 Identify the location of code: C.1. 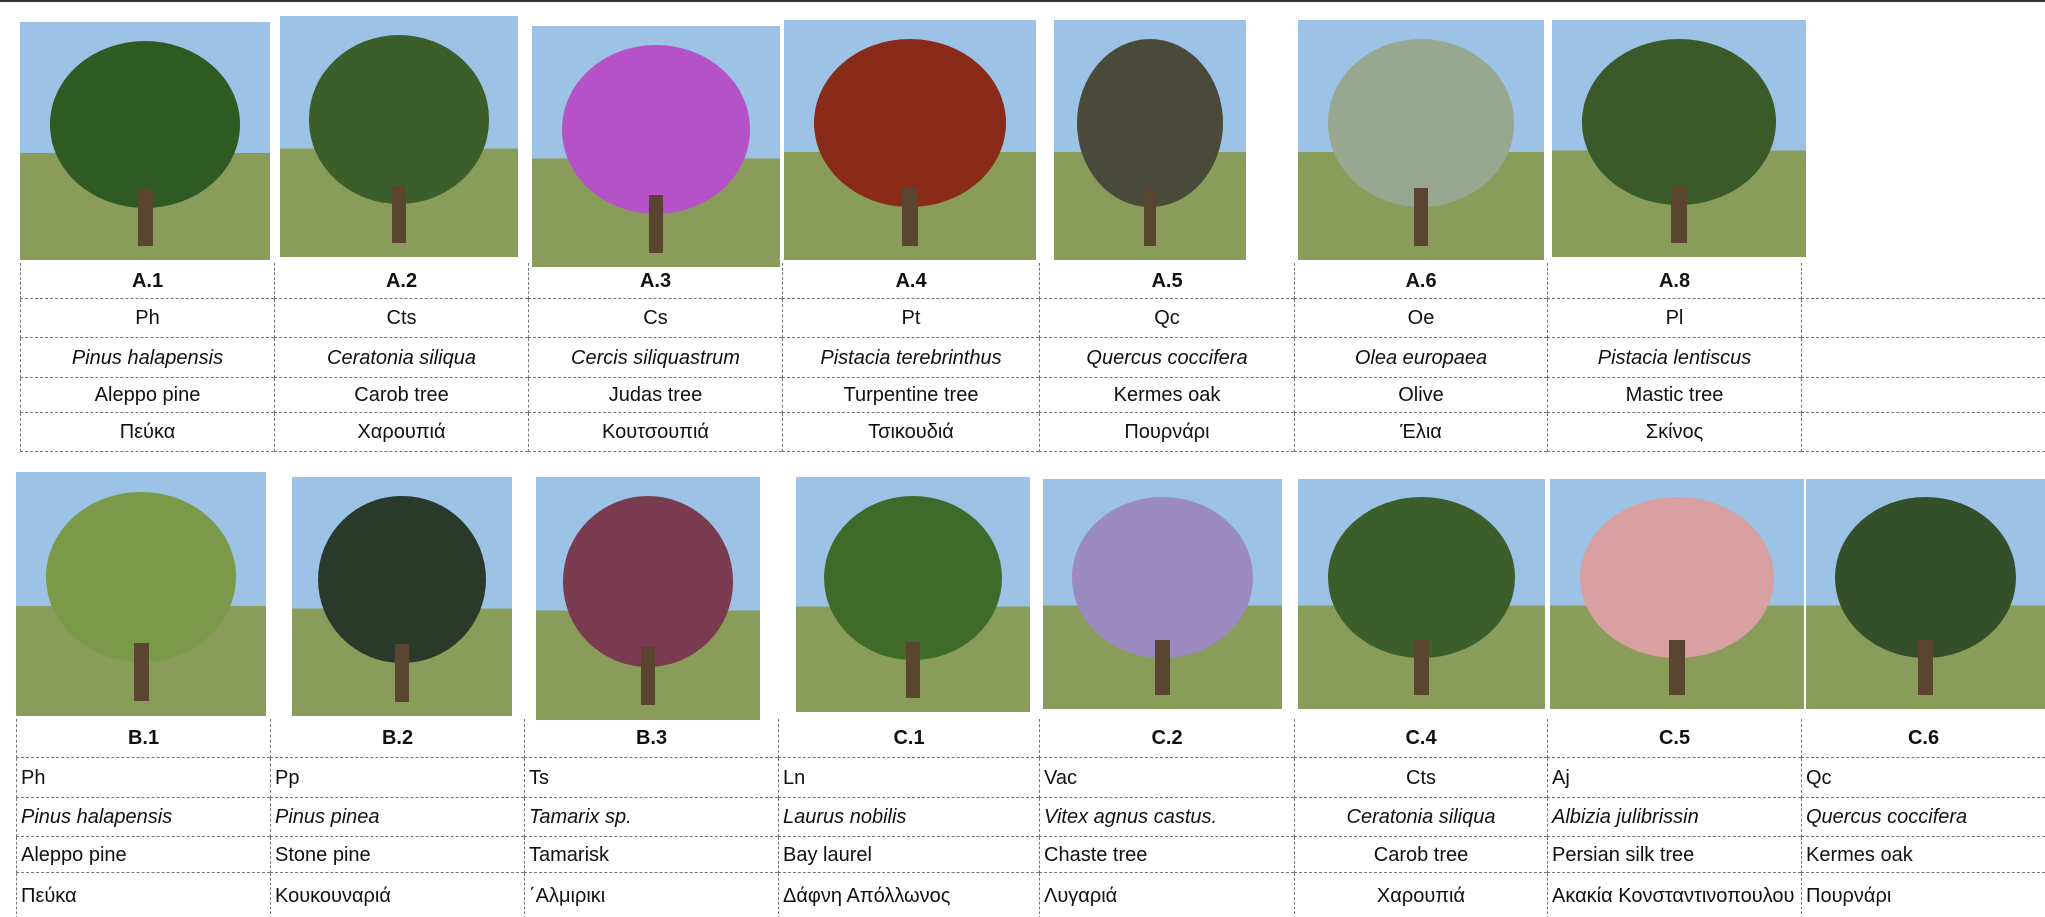
(908, 738).